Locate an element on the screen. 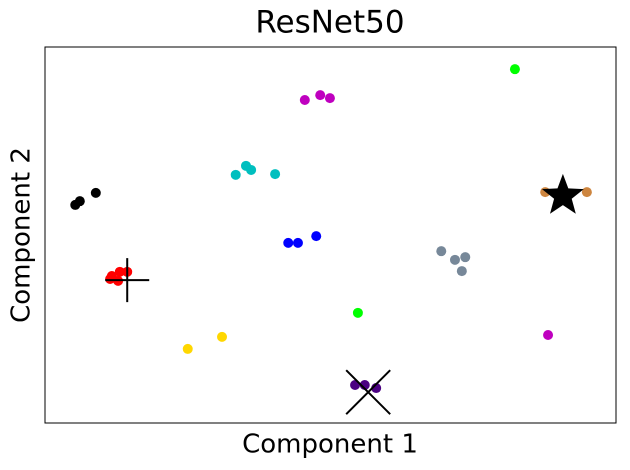 The height and width of the screenshot is (470, 630). plus-marker is located at coordinates (127, 280).